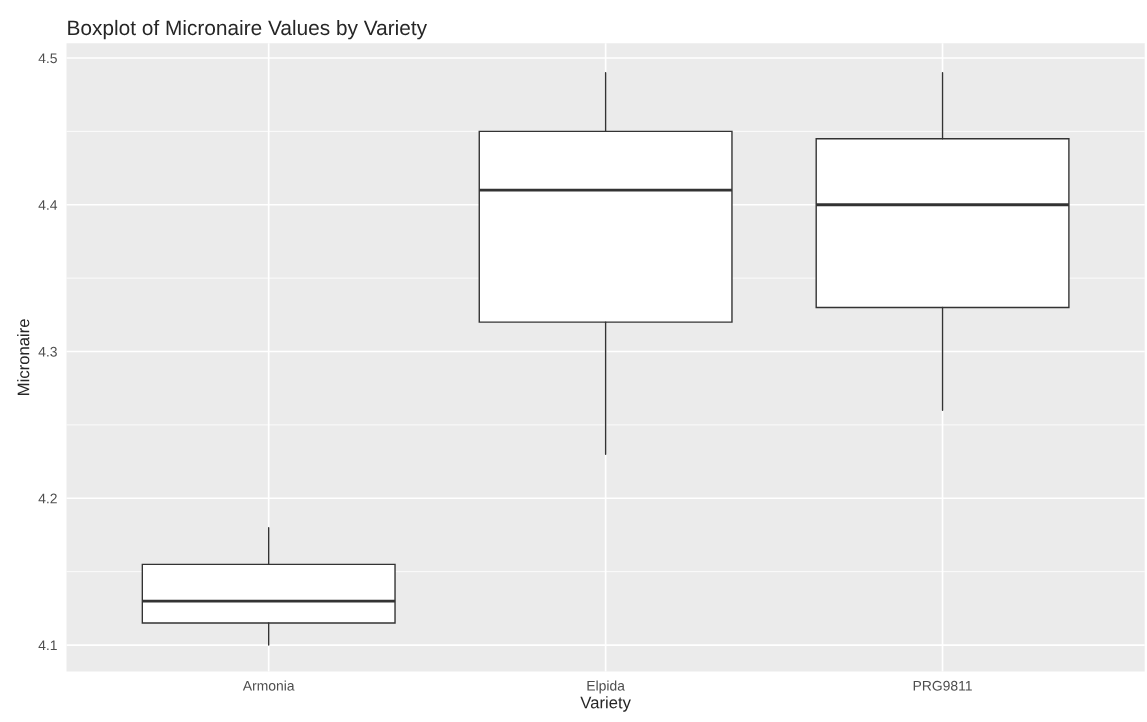 This screenshot has width=1147, height=722. I want to click on y-tick-label: 4.2, so click(47, 498).